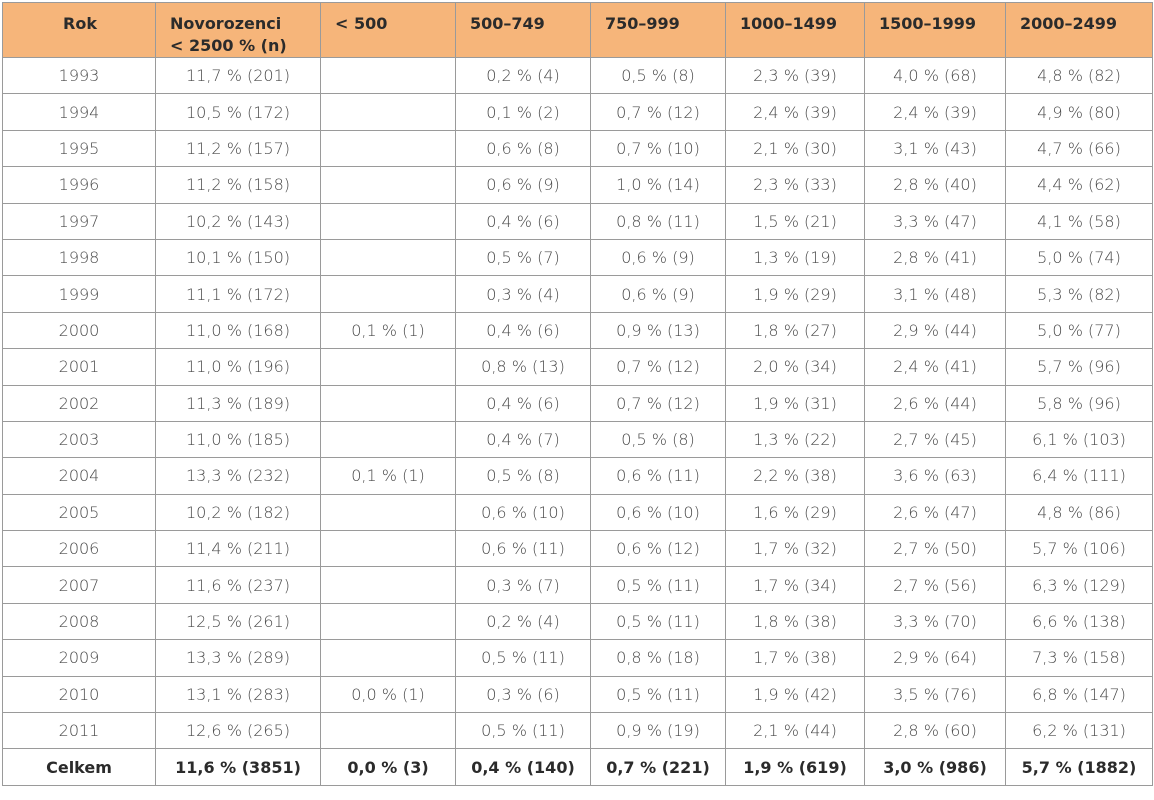  What do you see at coordinates (238, 476) in the screenshot?
I see `table-cell: 13,3 % (232)` at bounding box center [238, 476].